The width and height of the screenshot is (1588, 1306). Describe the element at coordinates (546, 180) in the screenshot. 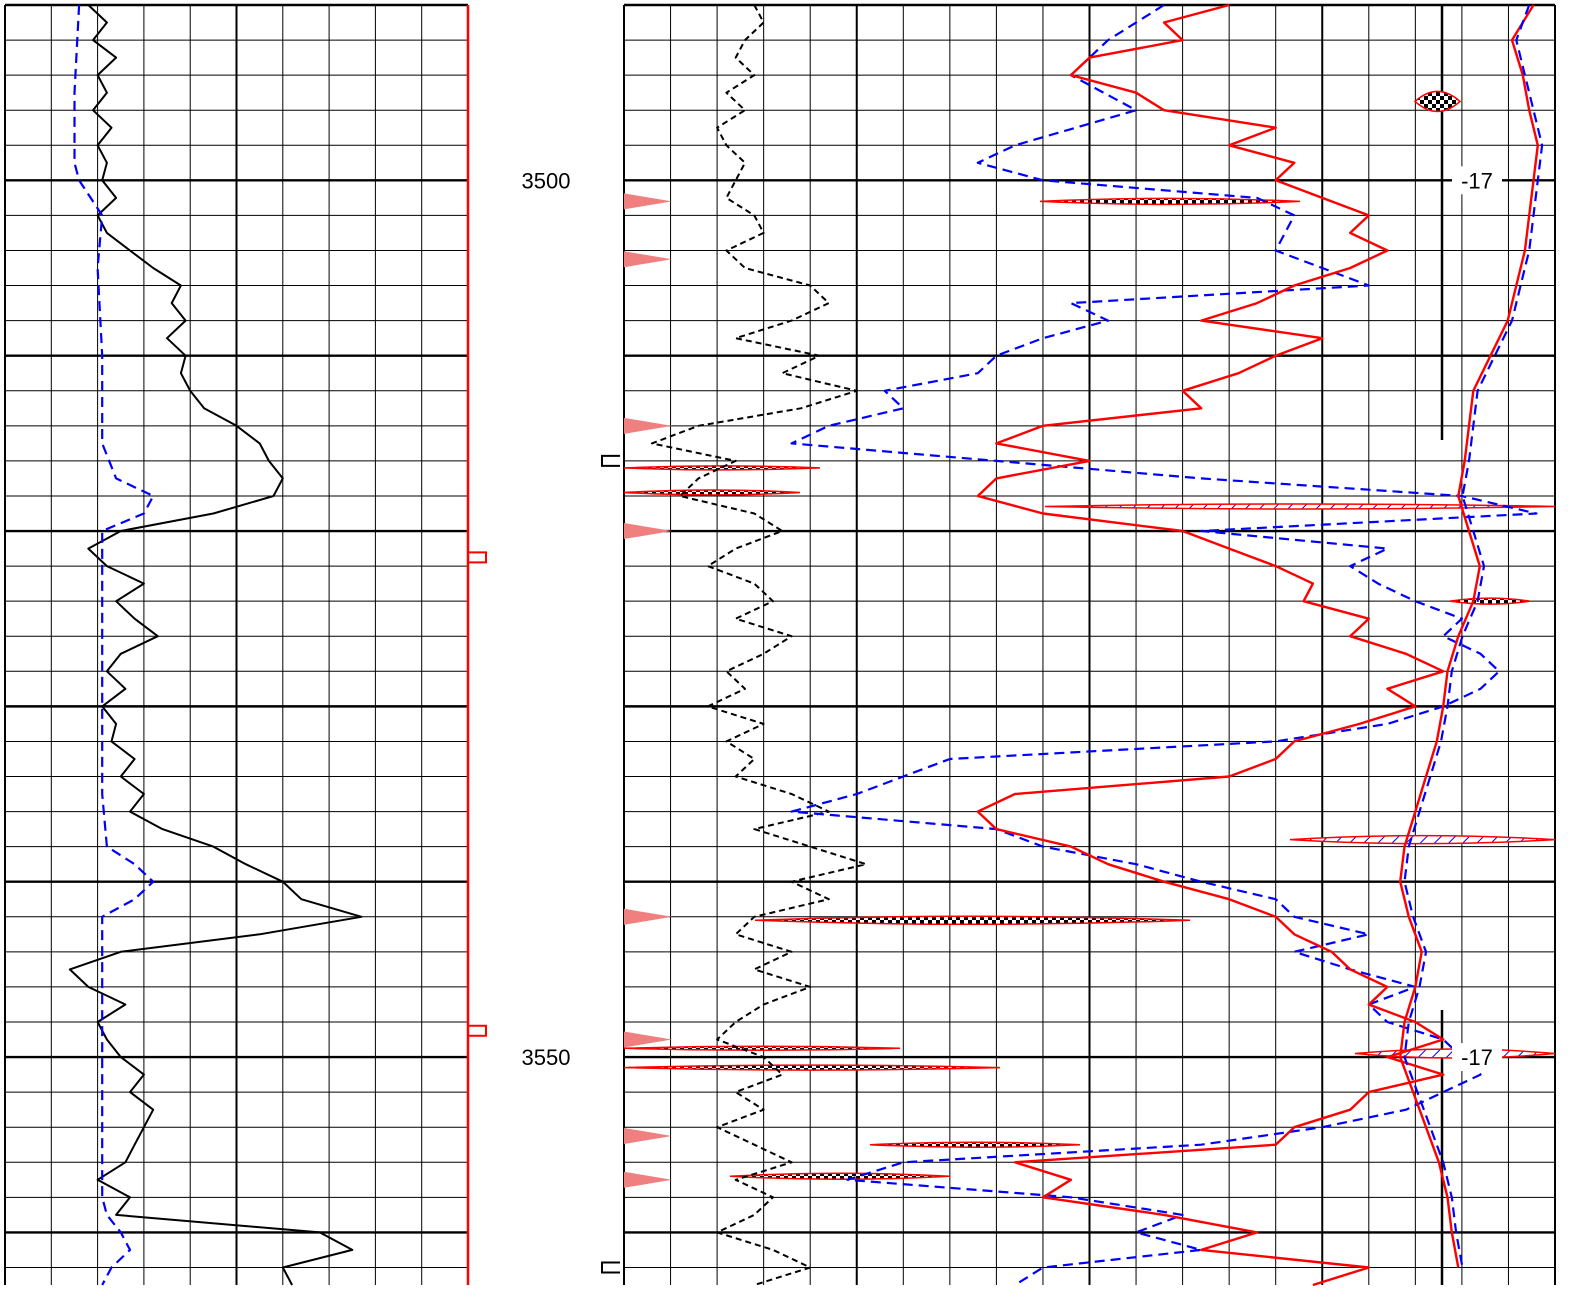

I see `depth-label: 3500` at that location.